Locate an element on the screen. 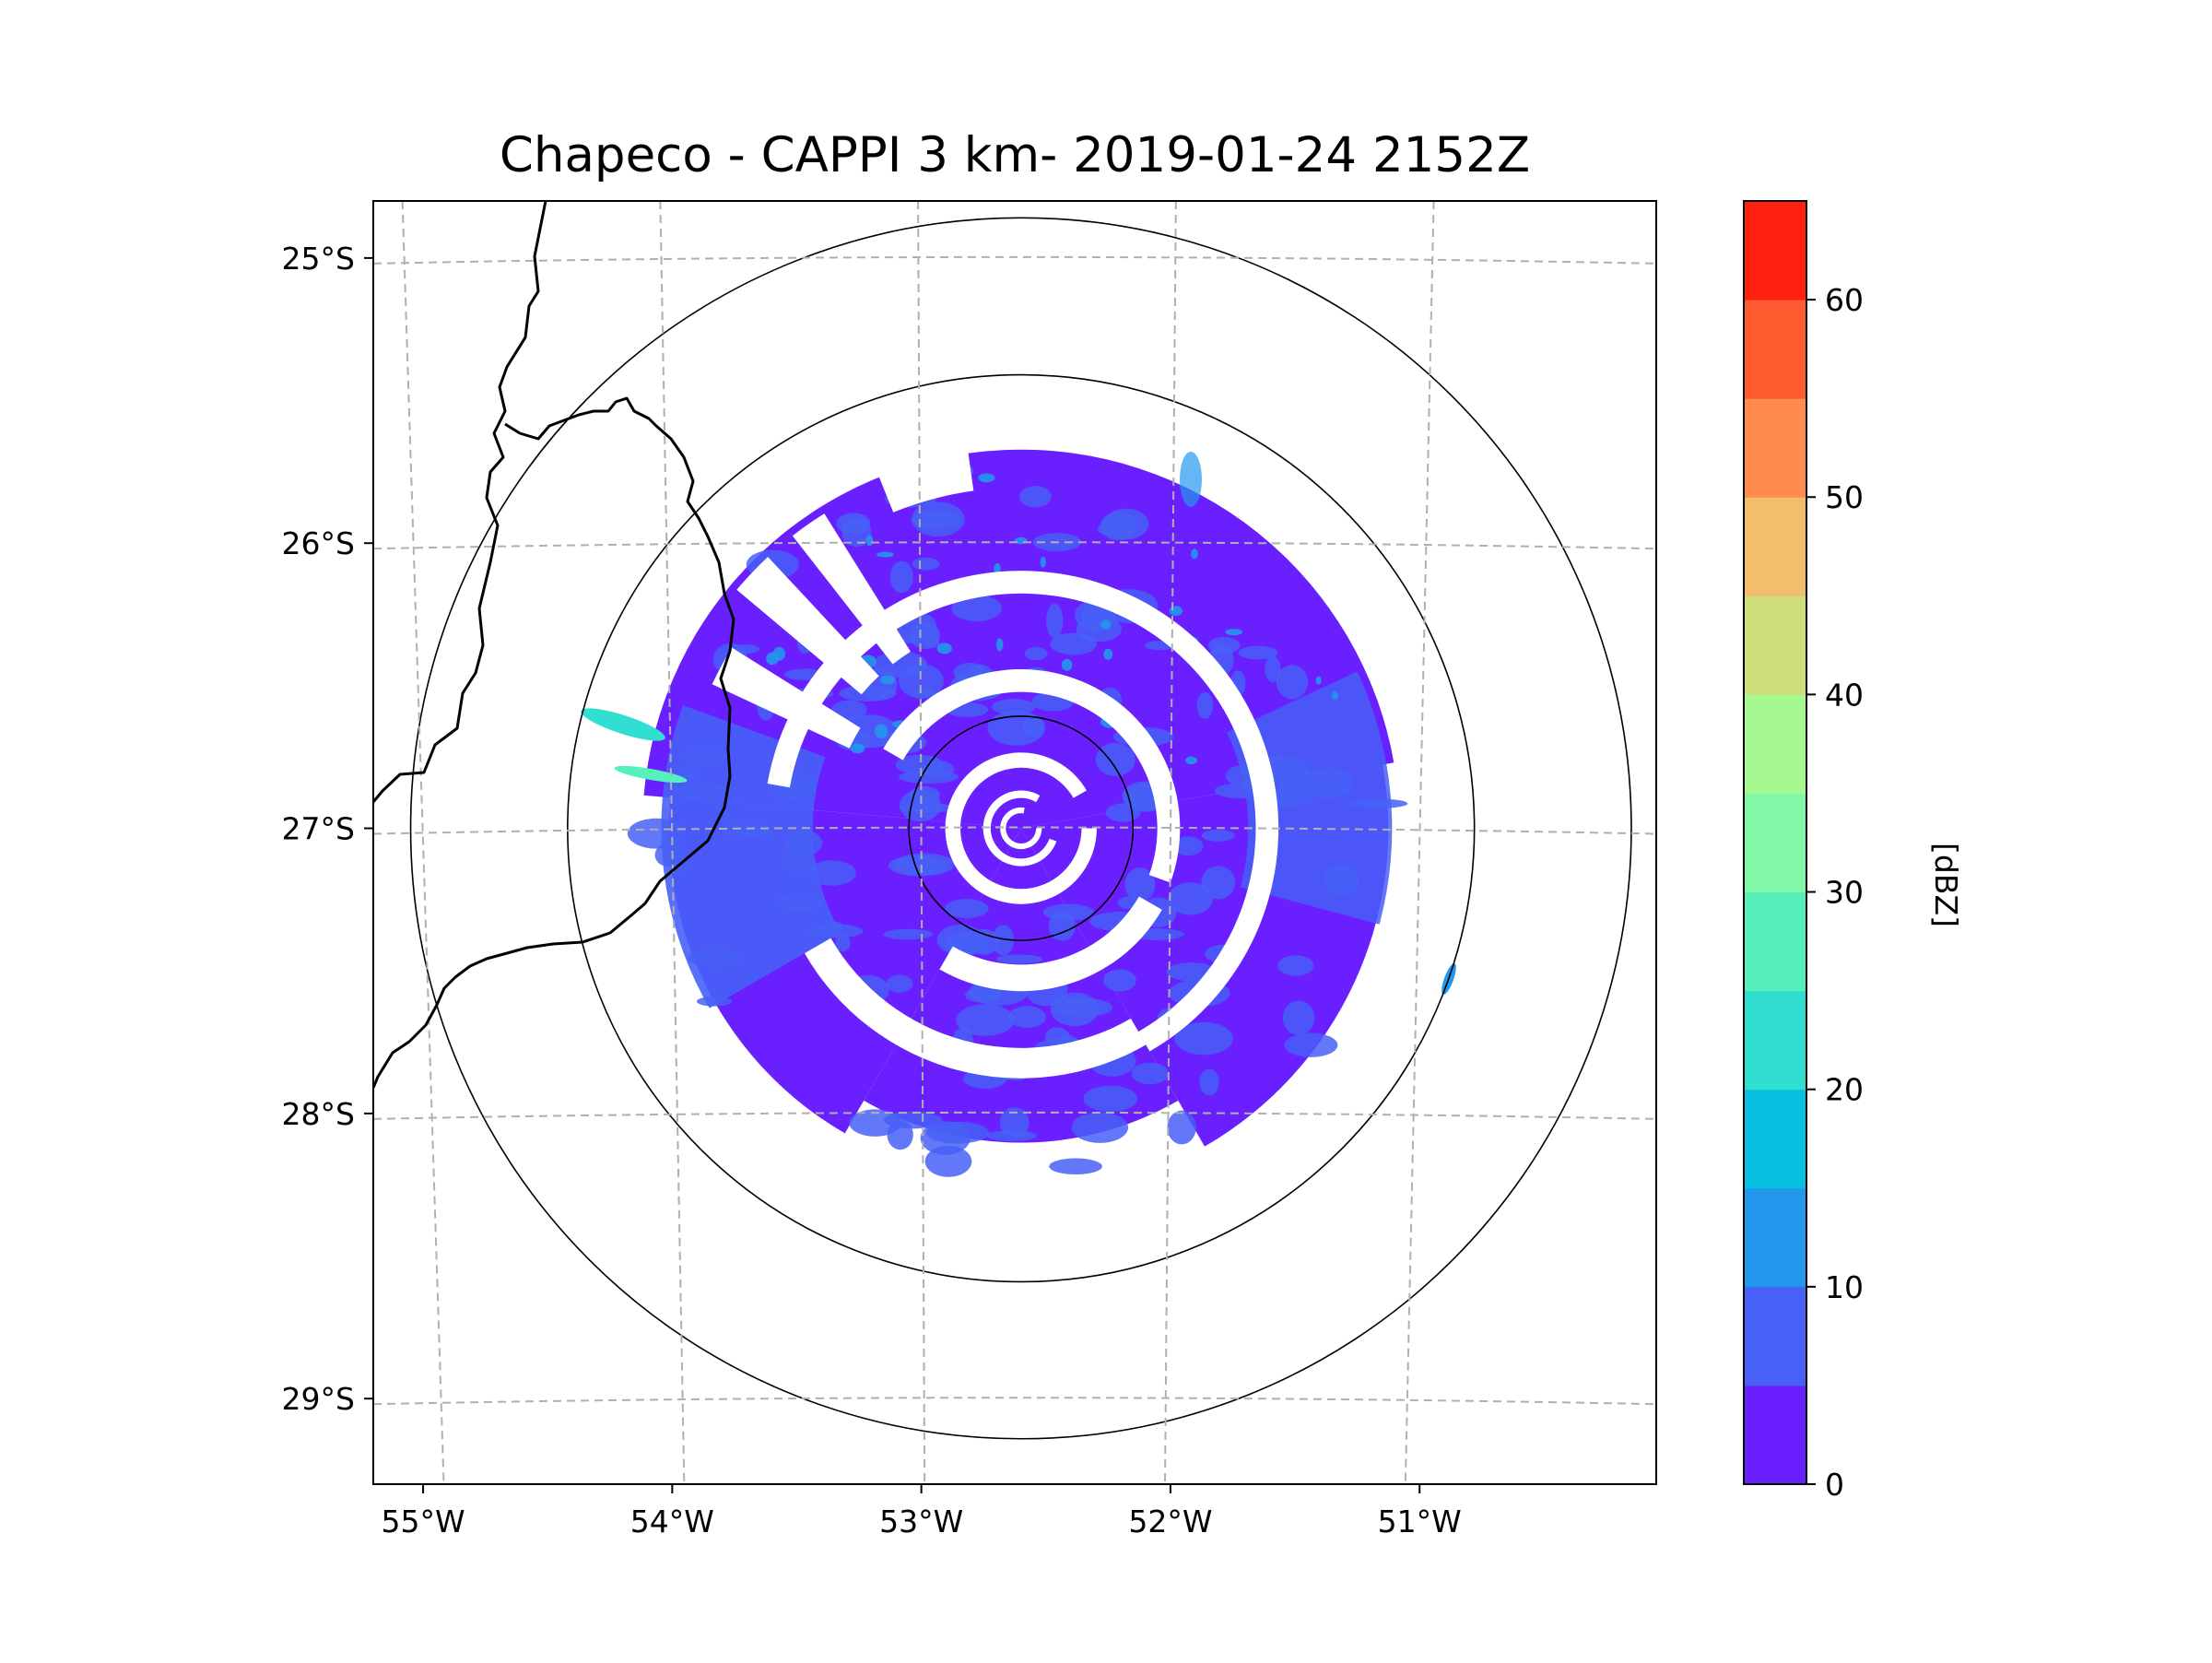  x-axis: 55°W 54°W 53°W 52°W 51°W is located at coordinates (921, 1511).